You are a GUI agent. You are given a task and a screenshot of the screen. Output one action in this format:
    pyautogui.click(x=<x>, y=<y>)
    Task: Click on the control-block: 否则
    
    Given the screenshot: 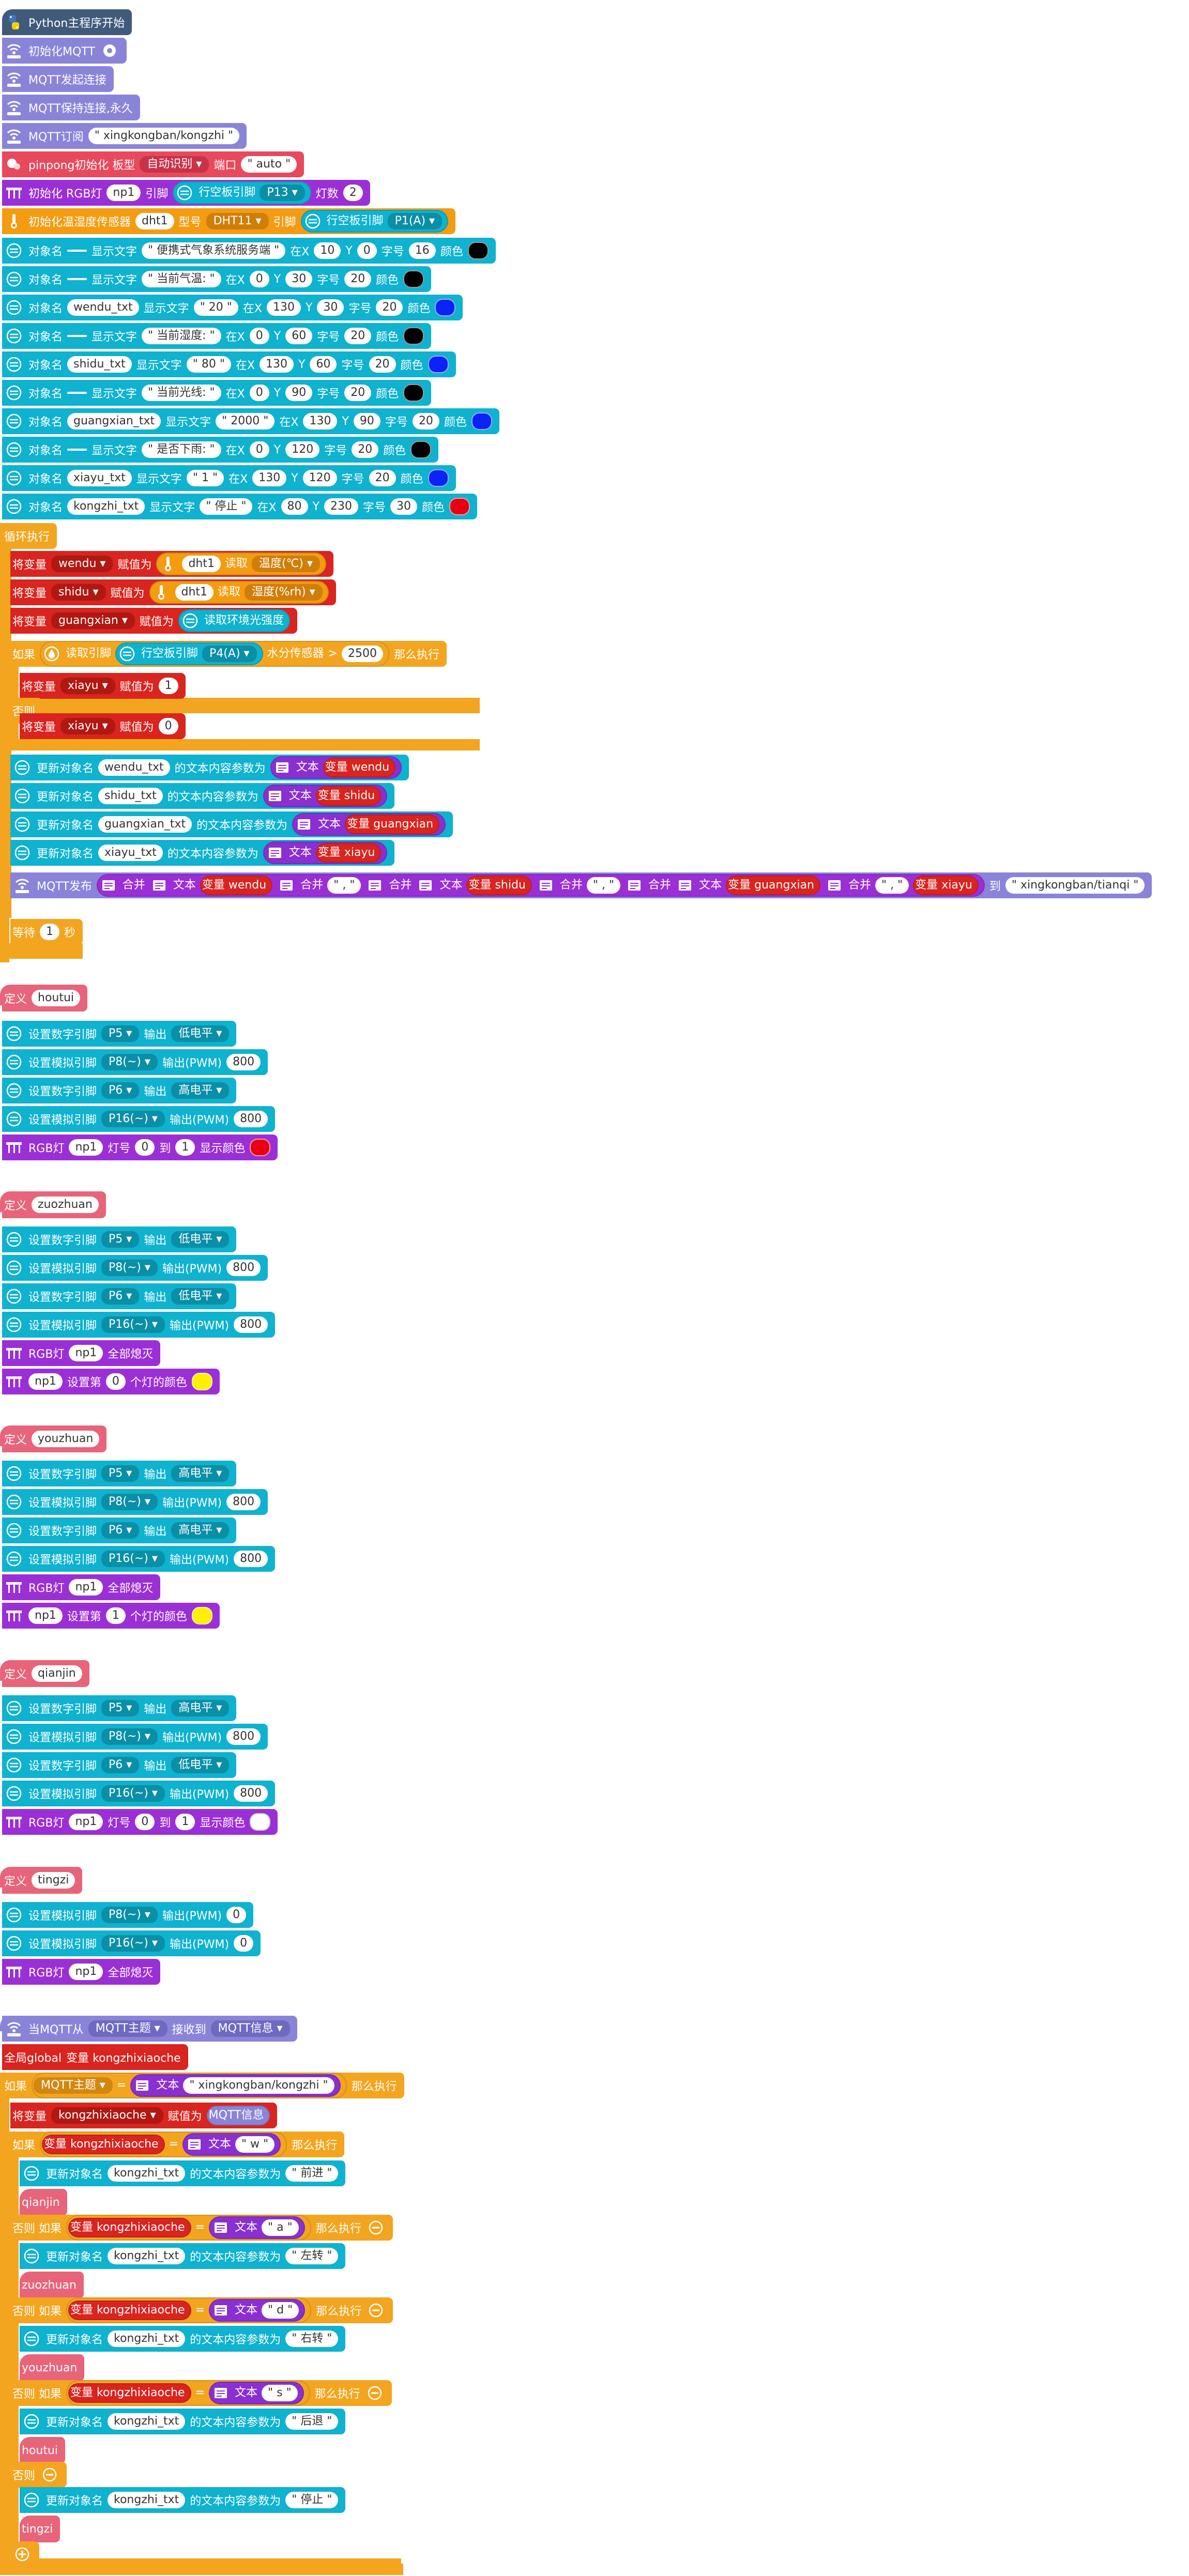 What is the action you would take?
    pyautogui.click(x=38, y=2475)
    